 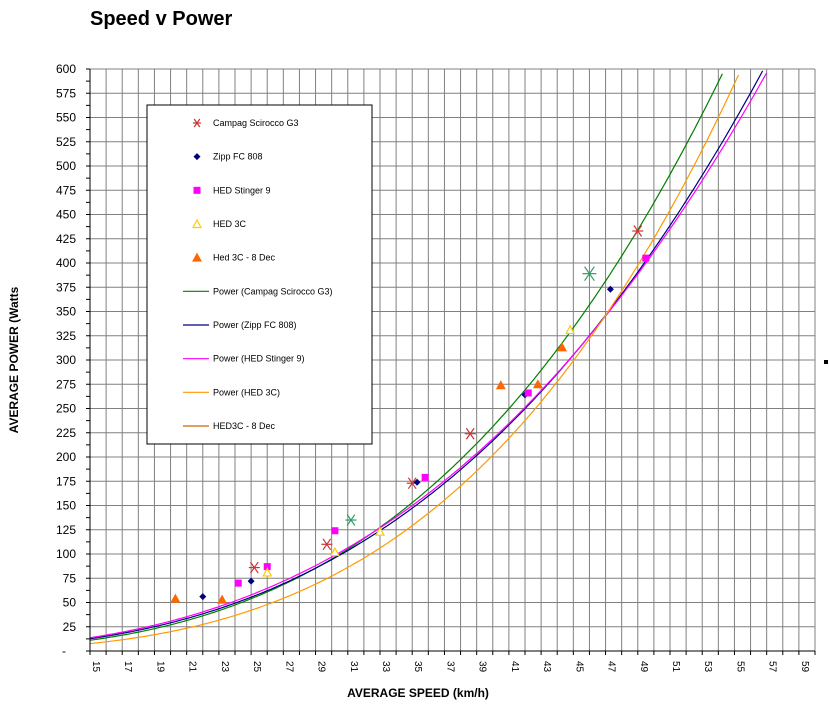 I want to click on x-tick-label: 27, so click(x=288, y=667).